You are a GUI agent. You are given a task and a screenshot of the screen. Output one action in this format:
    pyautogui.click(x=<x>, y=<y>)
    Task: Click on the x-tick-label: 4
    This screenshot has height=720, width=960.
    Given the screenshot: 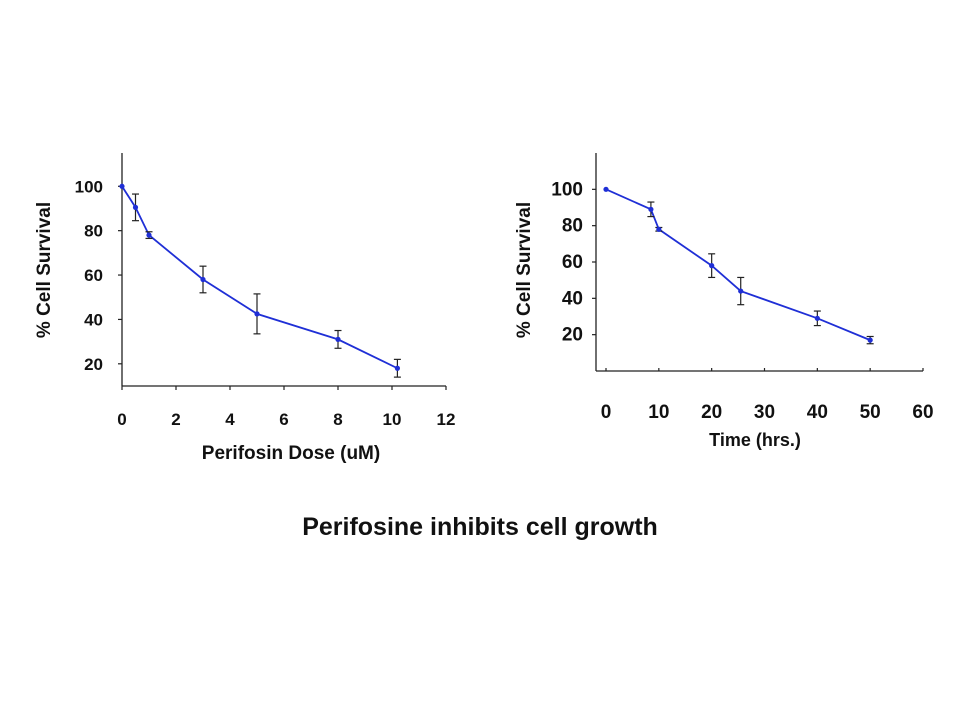 What is the action you would take?
    pyautogui.click(x=230, y=419)
    